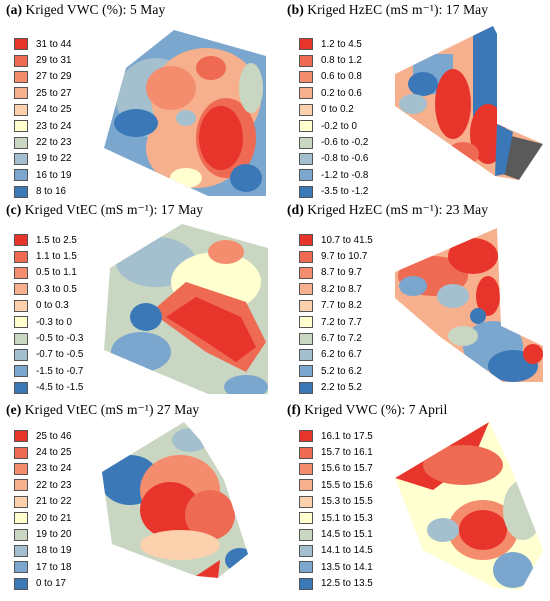 The height and width of the screenshot is (601, 550). What do you see at coordinates (112, 409) in the screenshot?
I see `panel-title-text: Kriged VtEC (mS m⁻¹) 27 May` at bounding box center [112, 409].